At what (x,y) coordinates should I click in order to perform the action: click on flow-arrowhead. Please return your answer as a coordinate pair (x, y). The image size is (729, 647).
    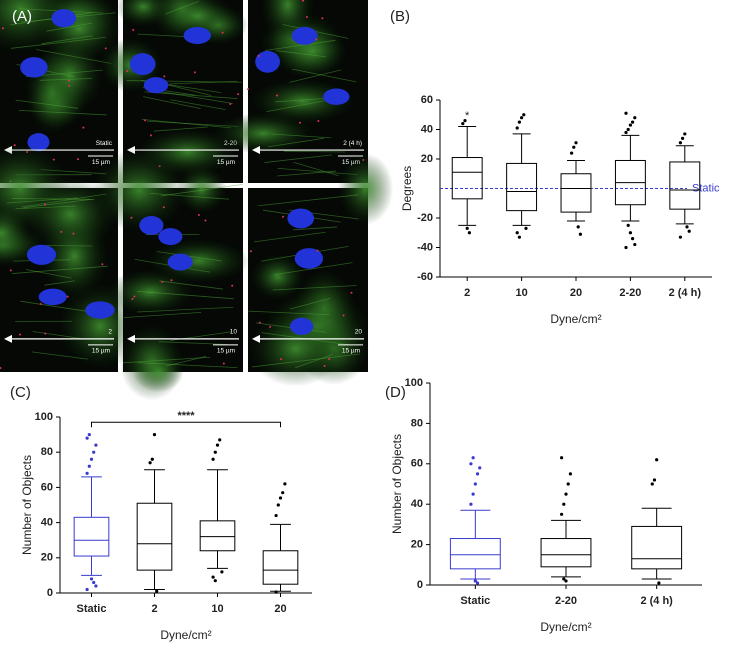
    Looking at the image, I should click on (256, 150).